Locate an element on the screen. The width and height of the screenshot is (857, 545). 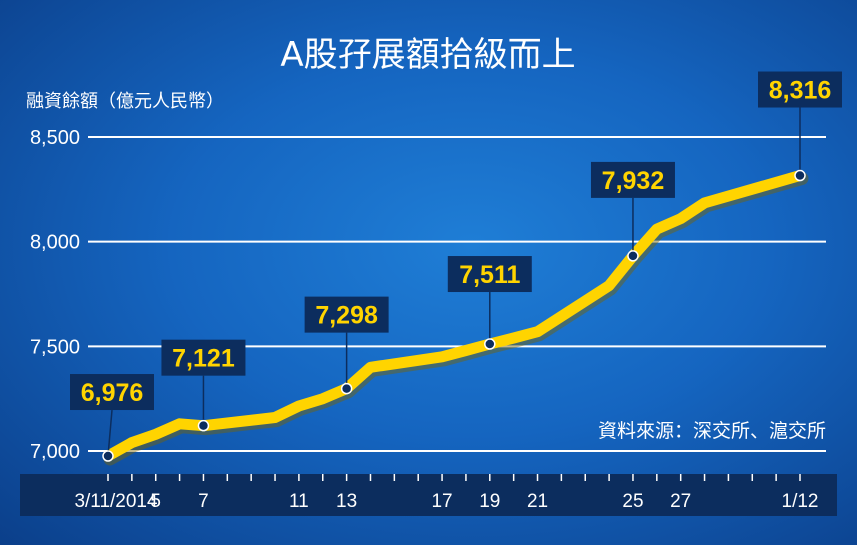
y-tick-label: 8,000 is located at coordinates (55, 243).